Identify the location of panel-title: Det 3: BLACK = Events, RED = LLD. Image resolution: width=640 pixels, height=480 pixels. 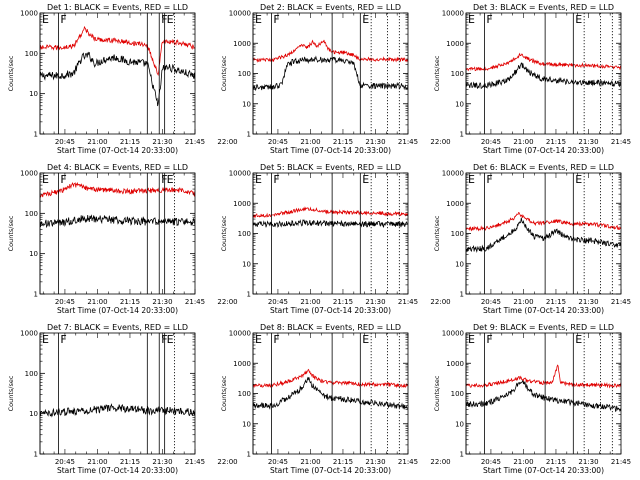
(543, 7).